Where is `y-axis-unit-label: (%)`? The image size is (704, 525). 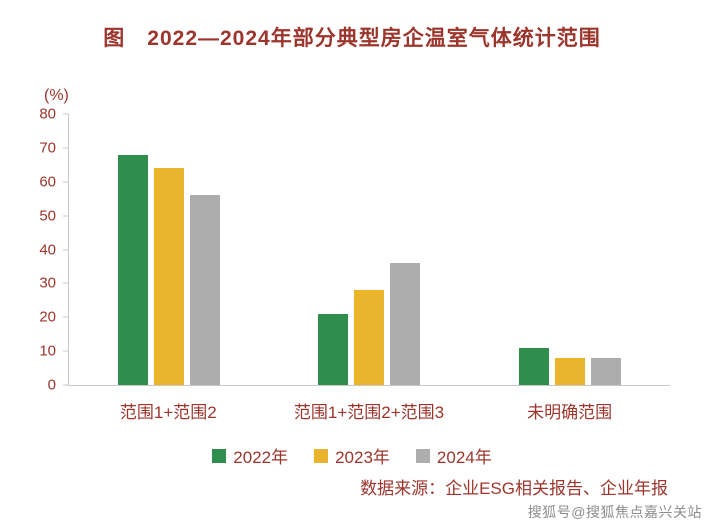 y-axis-unit-label: (%) is located at coordinates (56, 95).